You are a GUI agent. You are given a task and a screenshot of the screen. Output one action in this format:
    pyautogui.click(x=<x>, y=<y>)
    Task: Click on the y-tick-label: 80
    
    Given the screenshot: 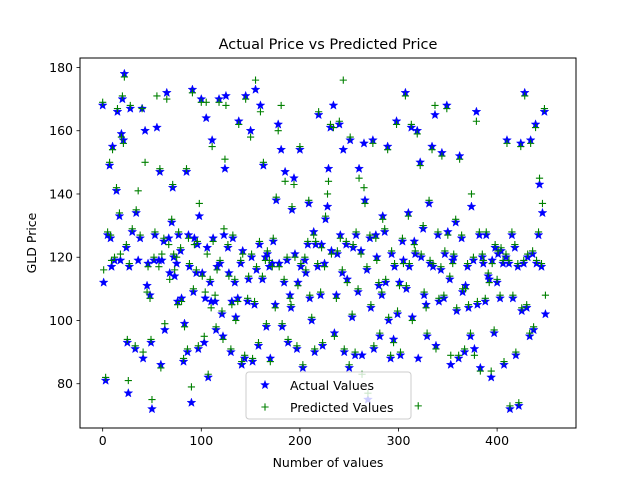 What is the action you would take?
    pyautogui.click(x=65, y=383)
    